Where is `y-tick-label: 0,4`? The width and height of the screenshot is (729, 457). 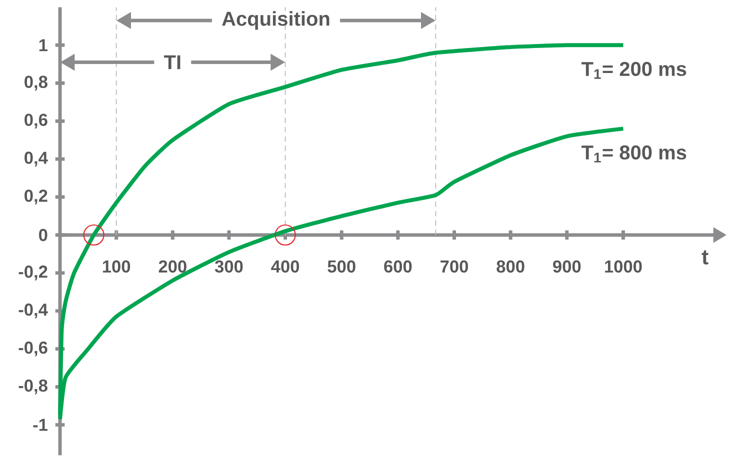
y-tick-label: 0,4 is located at coordinates (36, 159).